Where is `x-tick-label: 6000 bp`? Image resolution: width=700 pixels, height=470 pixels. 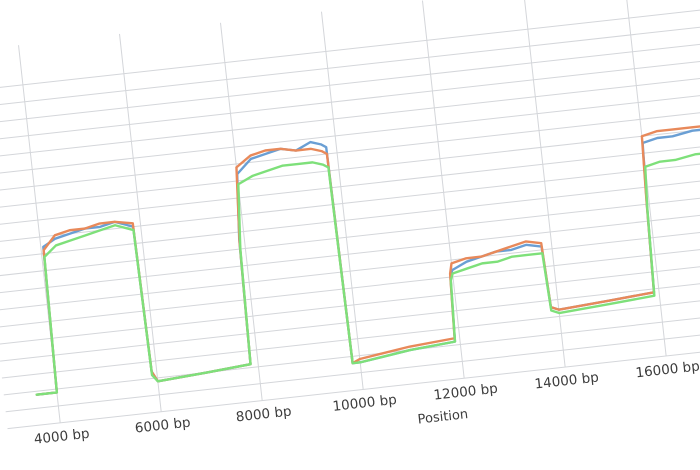 x-tick-label: 6000 bp is located at coordinates (162, 426).